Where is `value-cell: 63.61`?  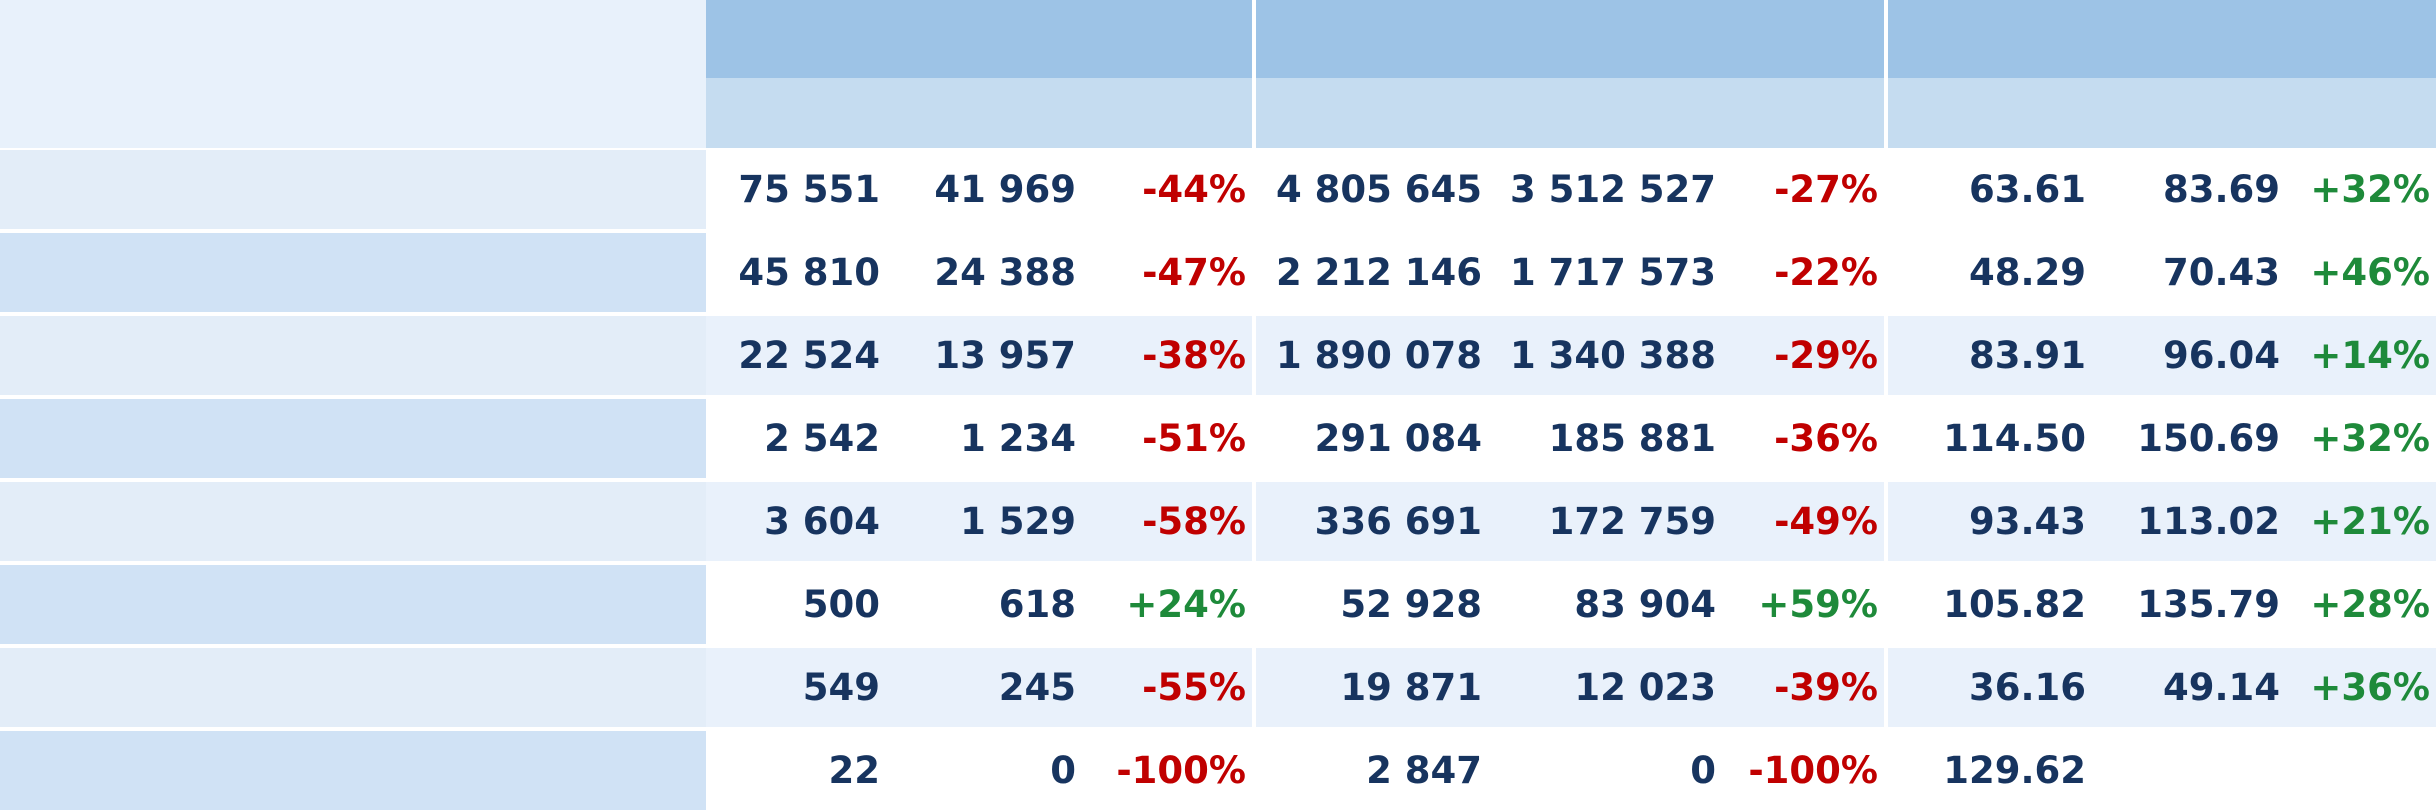
value-cell: 63.61 is located at coordinates (1990, 189).